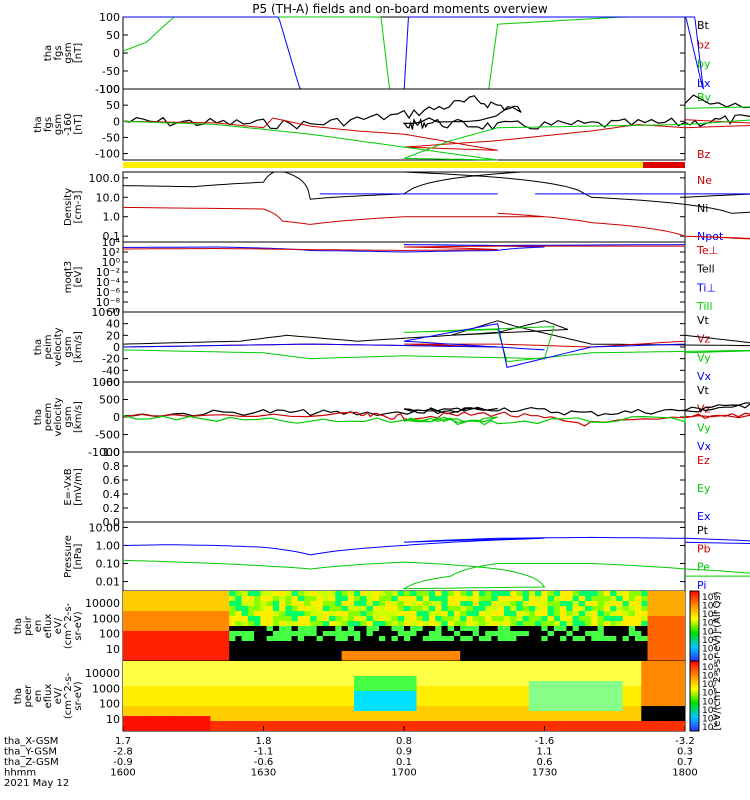 Image resolution: width=750 pixels, height=800 pixels. What do you see at coordinates (48, 124) in the screenshot?
I see `y-axis-label-line: fgs` at bounding box center [48, 124].